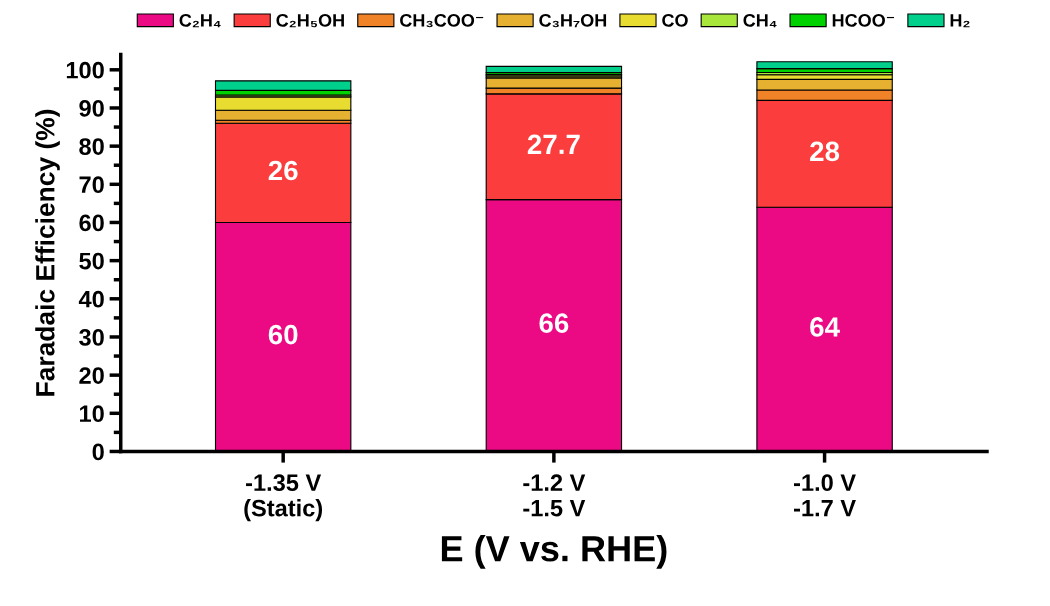  What do you see at coordinates (91, 299) in the screenshot?
I see `y-tick-label: 40` at bounding box center [91, 299].